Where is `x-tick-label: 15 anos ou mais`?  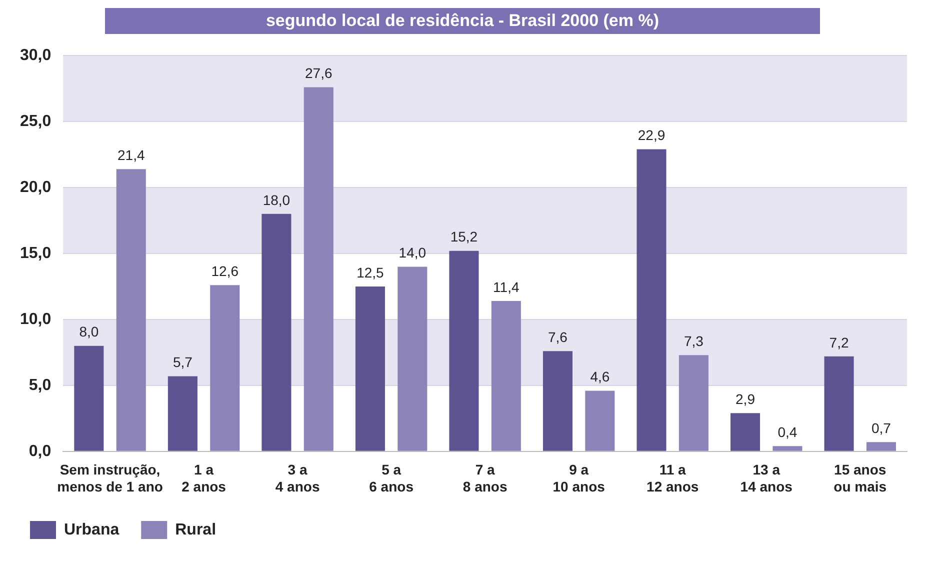 x-tick-label: 15 anos ou mais is located at coordinates (860, 478).